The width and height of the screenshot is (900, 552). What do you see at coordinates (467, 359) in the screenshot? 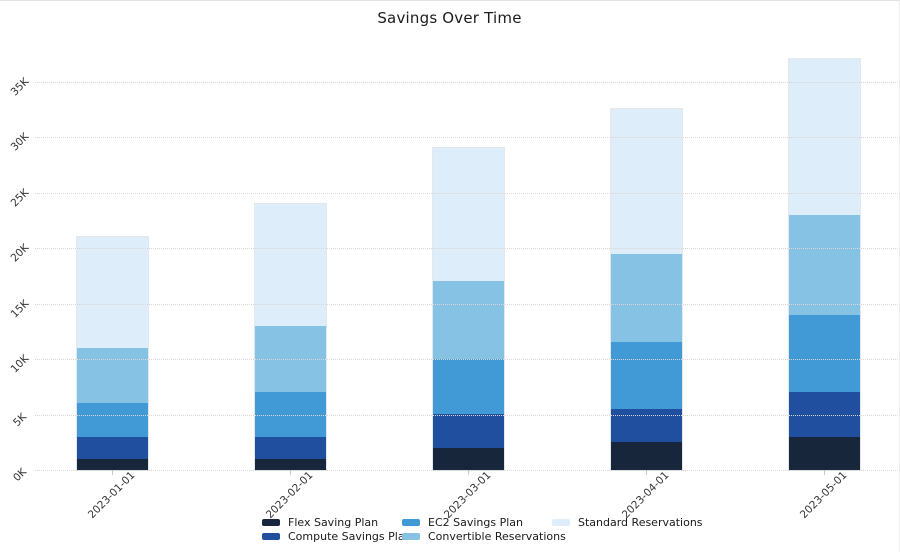
I see `gridline-10K` at bounding box center [467, 359].